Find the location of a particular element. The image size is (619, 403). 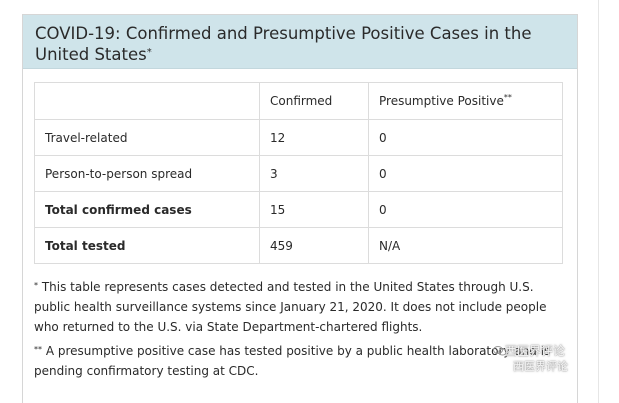

table-header-row: Confirmed Presumptive Positive** is located at coordinates (298, 101).